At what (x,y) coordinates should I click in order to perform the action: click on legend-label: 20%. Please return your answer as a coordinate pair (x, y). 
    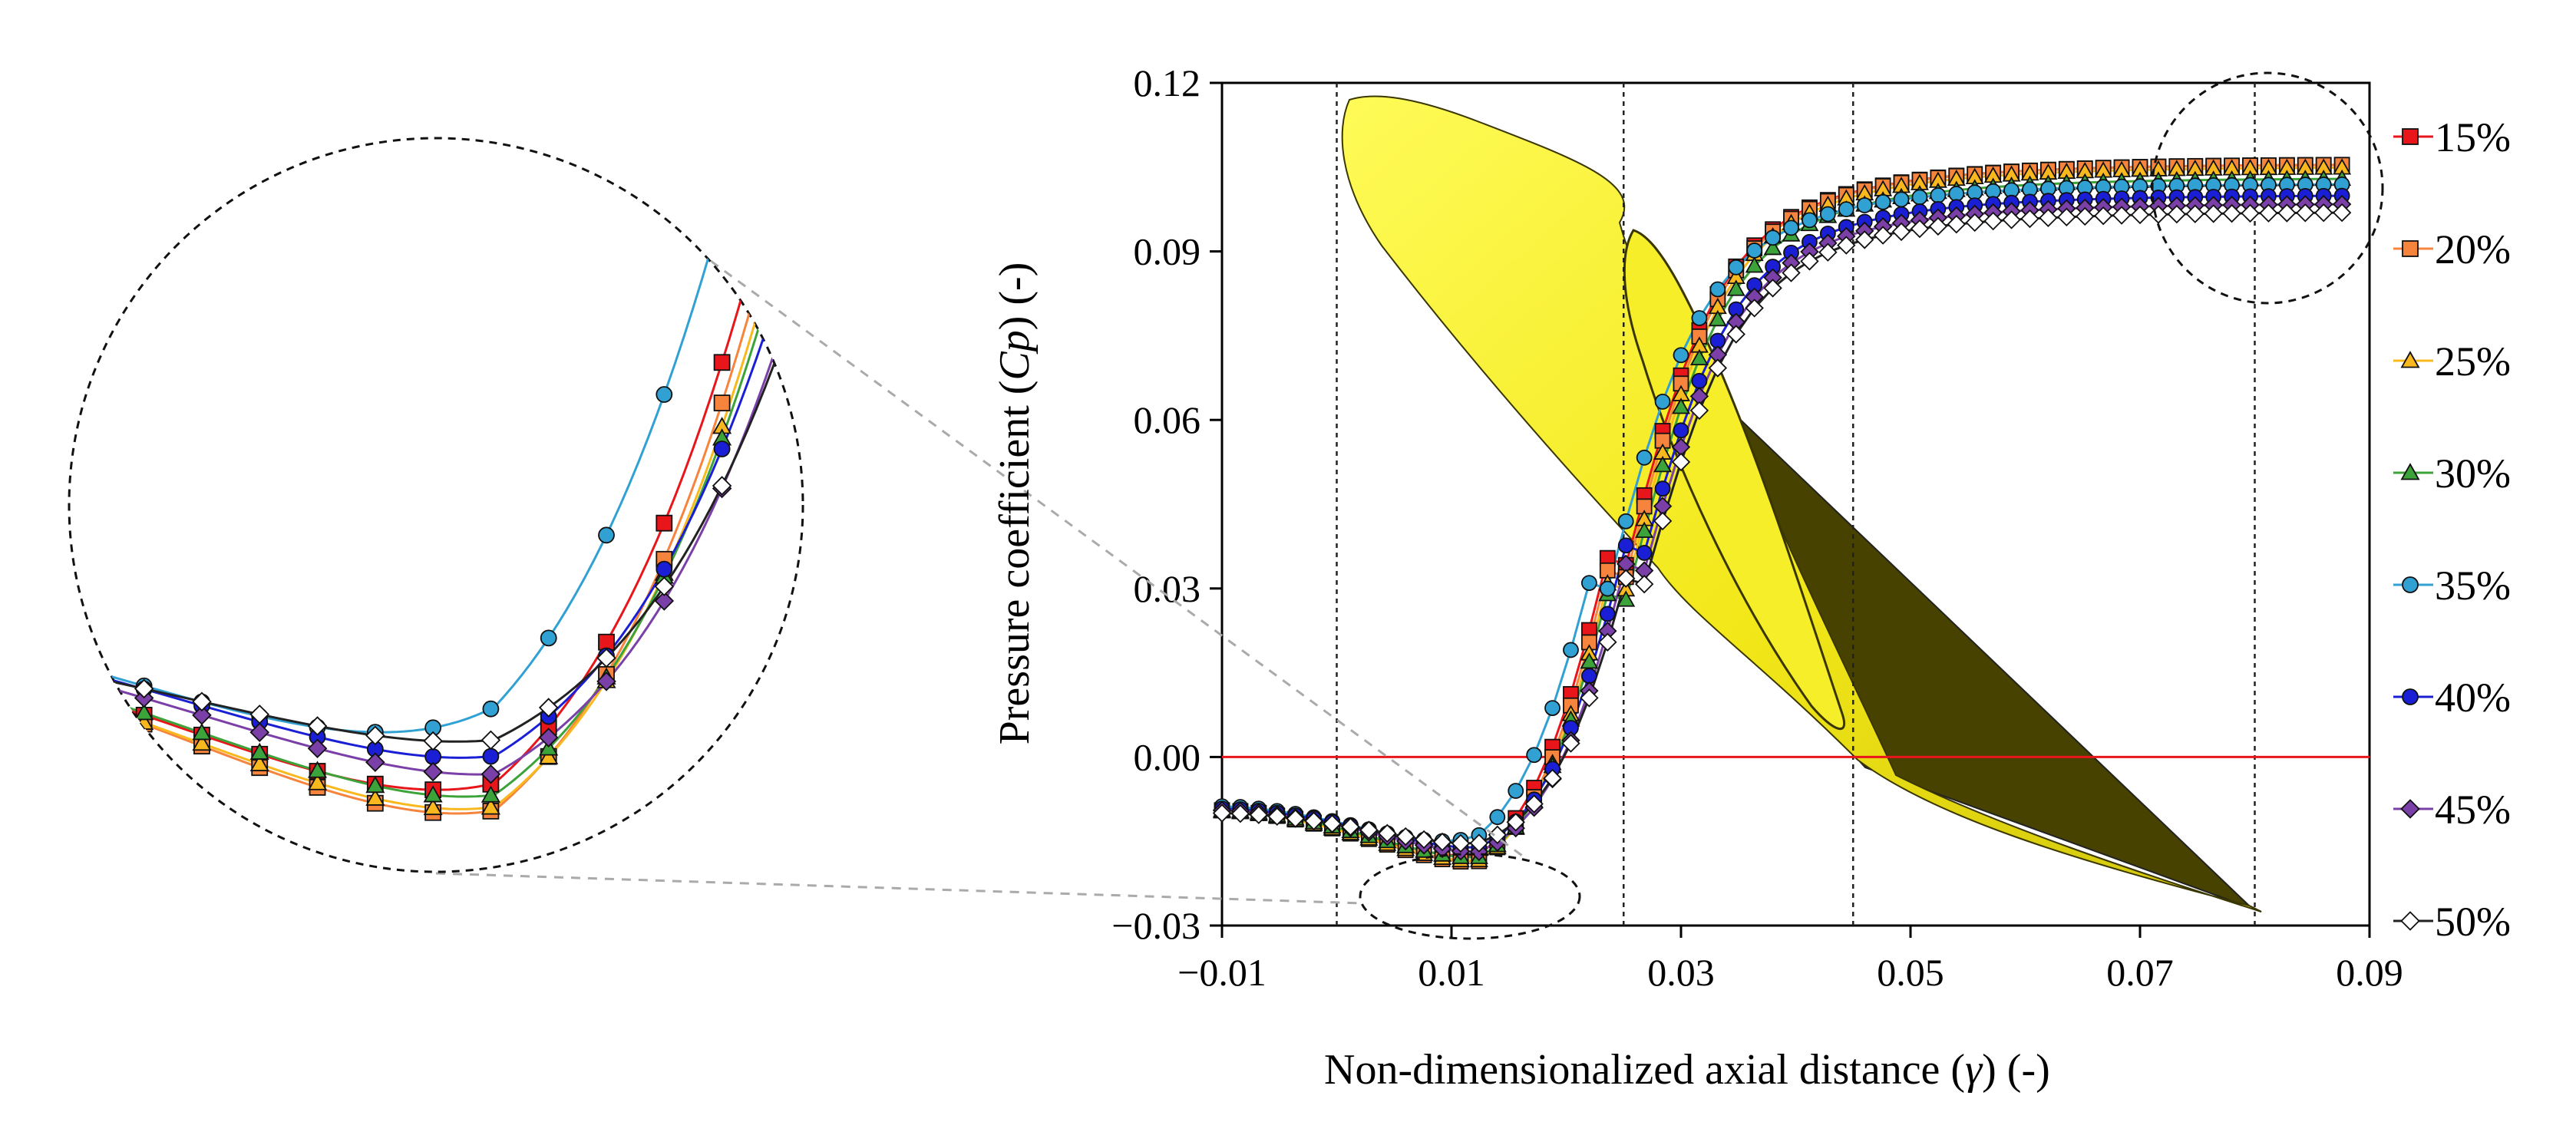
    Looking at the image, I should click on (2473, 249).